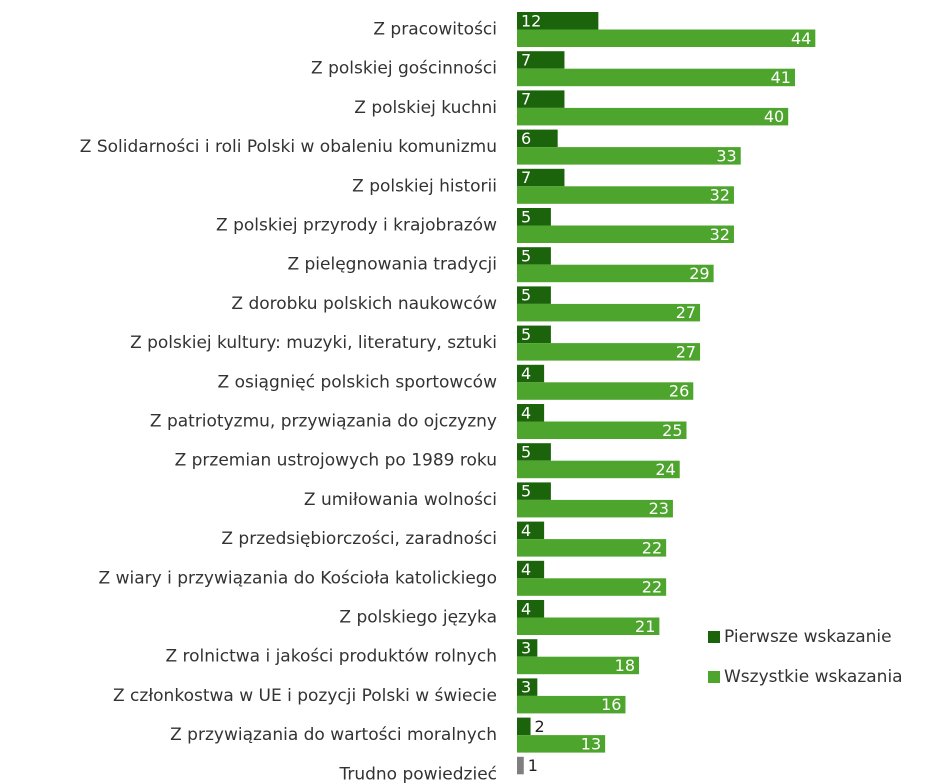  Describe the element at coordinates (699, 273) in the screenshot. I see `value-label: 29` at that location.